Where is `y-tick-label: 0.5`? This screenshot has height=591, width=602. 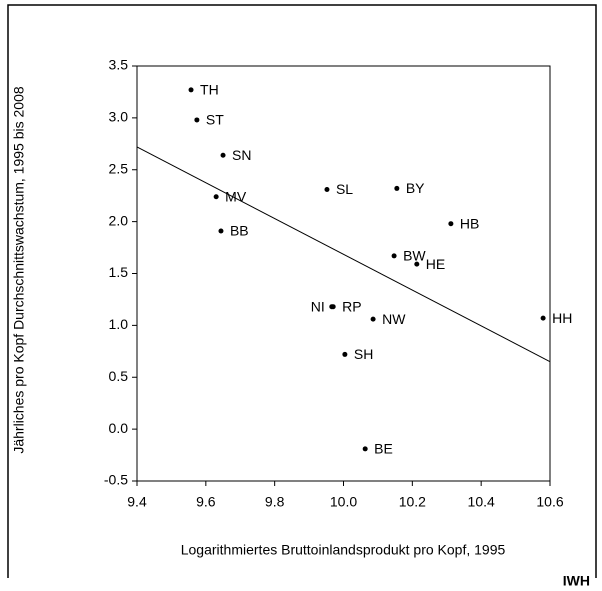 y-tick-label: 0.5 is located at coordinates (119, 376).